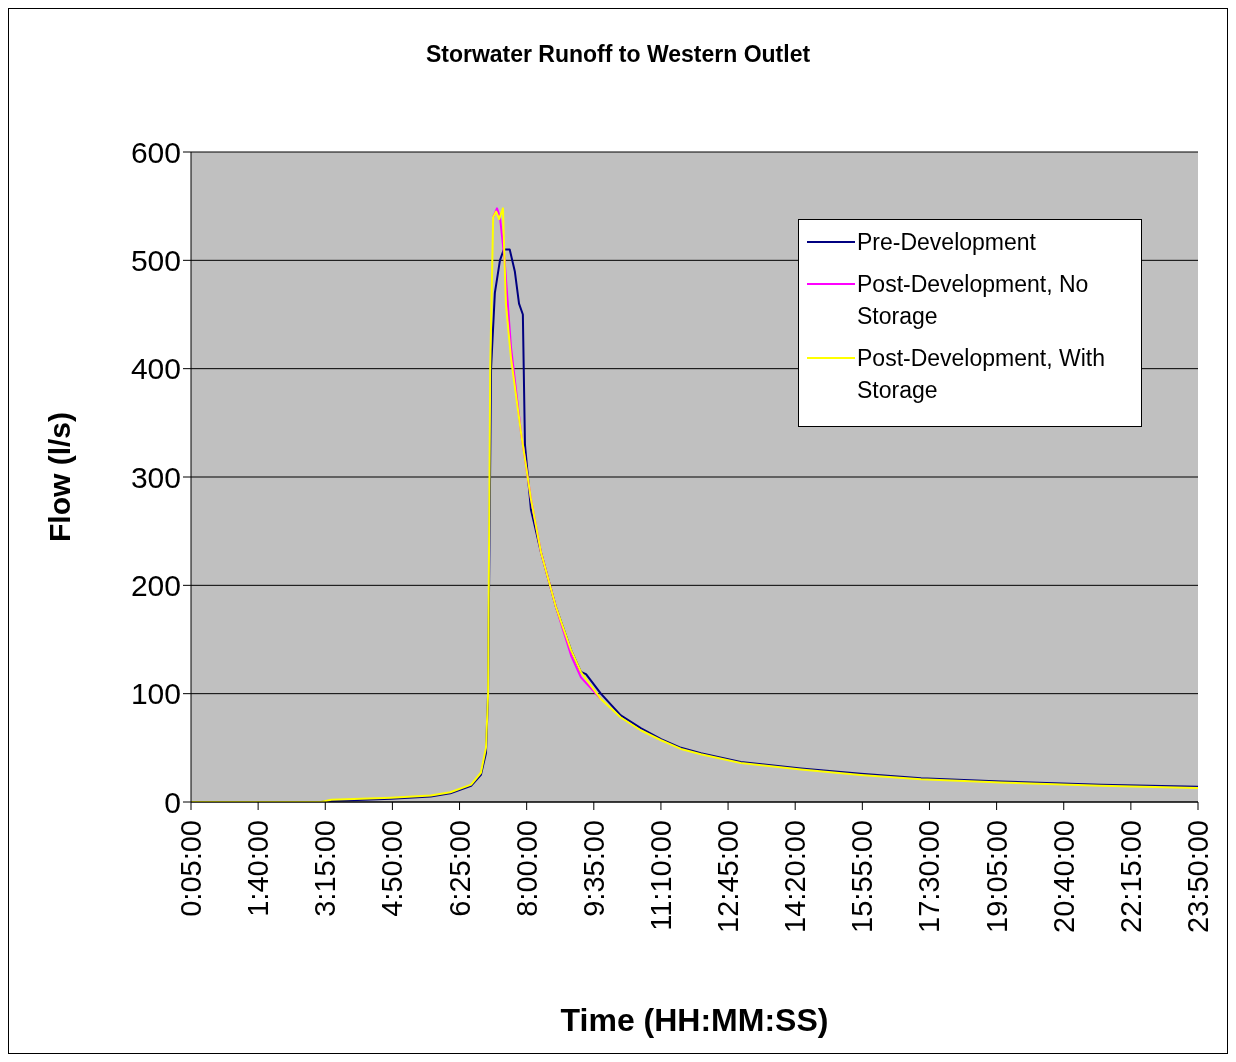 This screenshot has width=1236, height=1062. What do you see at coordinates (172, 802) in the screenshot?
I see `y-tick-label: 0` at bounding box center [172, 802].